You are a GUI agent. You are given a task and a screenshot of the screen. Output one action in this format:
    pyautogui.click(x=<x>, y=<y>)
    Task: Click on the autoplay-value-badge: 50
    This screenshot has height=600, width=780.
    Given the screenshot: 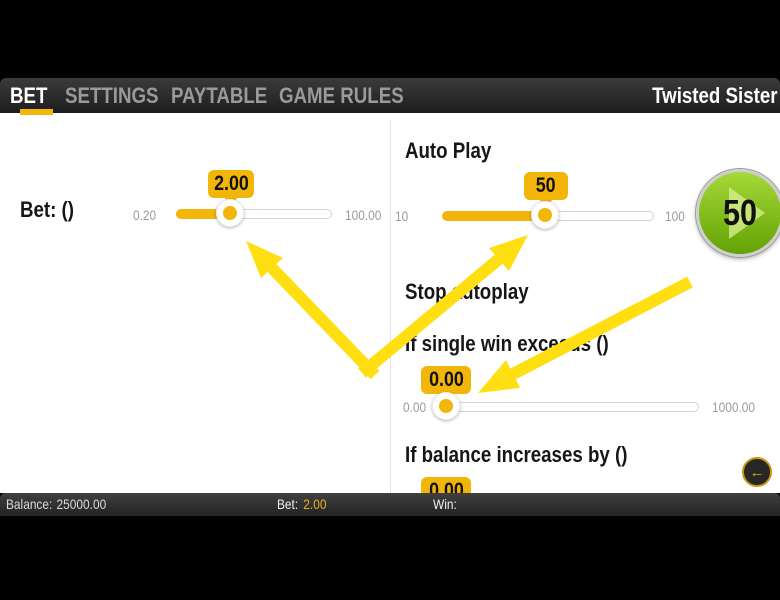 What is the action you would take?
    pyautogui.click(x=546, y=186)
    